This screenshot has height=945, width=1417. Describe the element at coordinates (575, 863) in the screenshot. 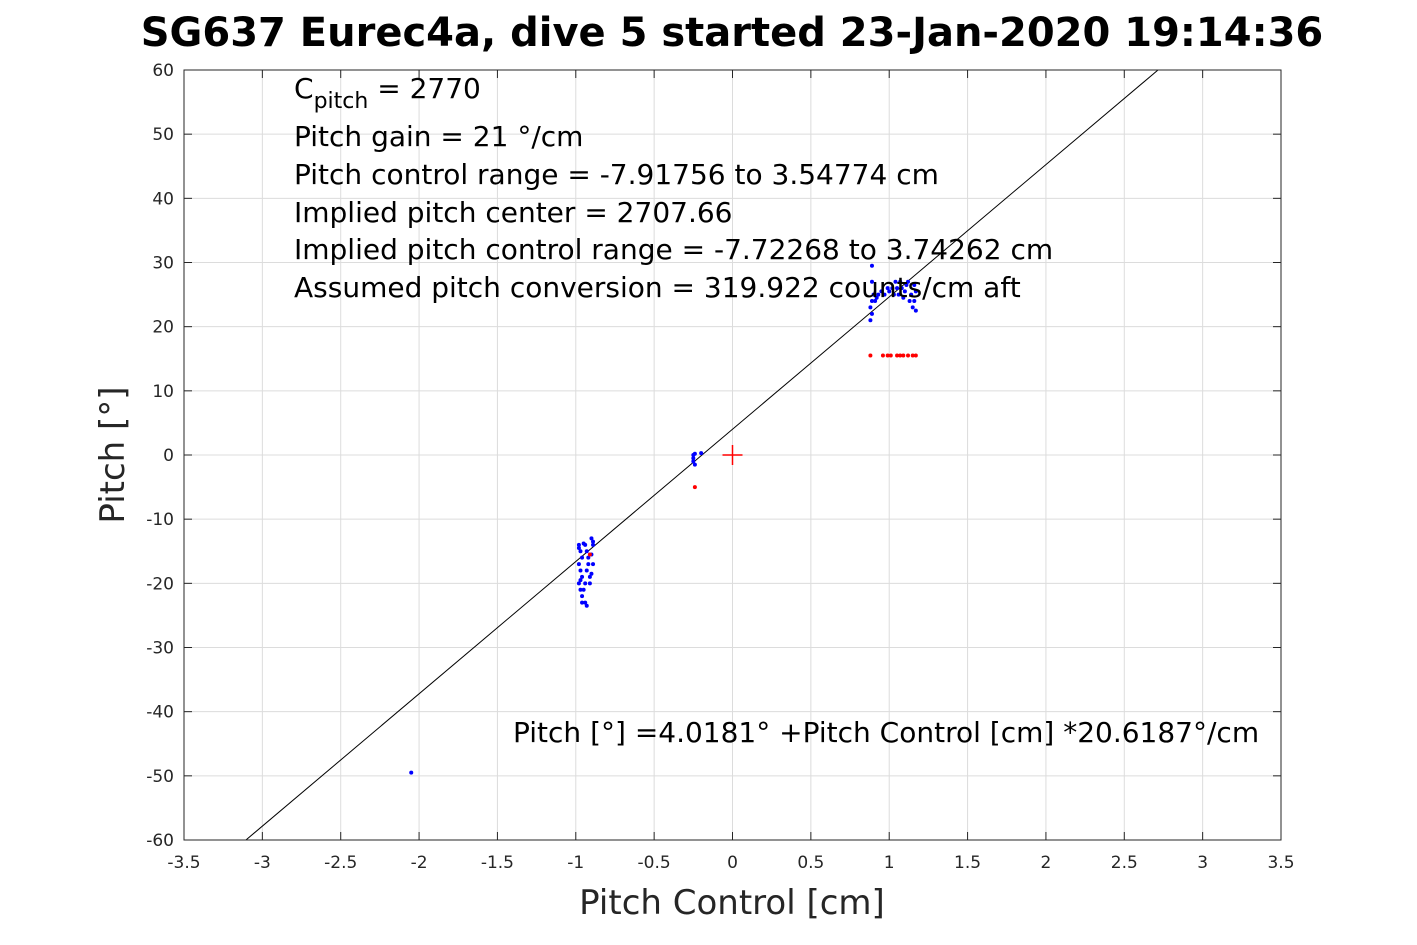

I see `x-tick-label: -1` at that location.